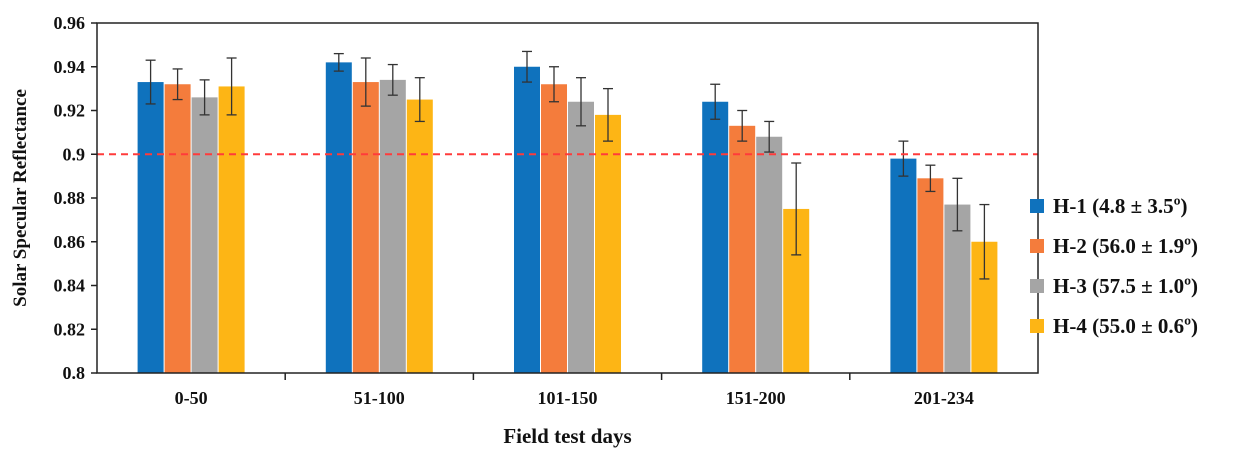 Image resolution: width=1258 pixels, height=453 pixels. I want to click on x-tick-label: 151-200, so click(756, 398).